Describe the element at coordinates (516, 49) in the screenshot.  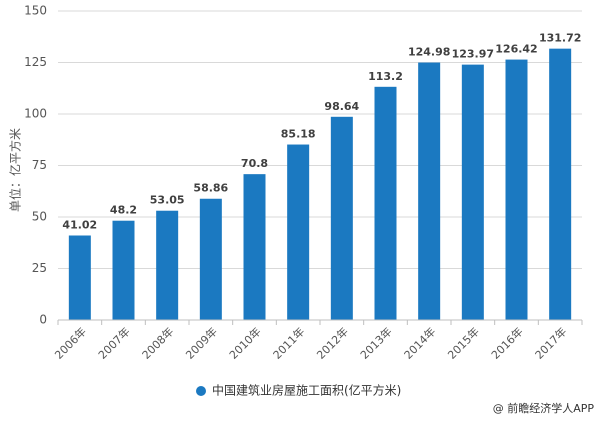
I see `data-label: 126.42` at that location.